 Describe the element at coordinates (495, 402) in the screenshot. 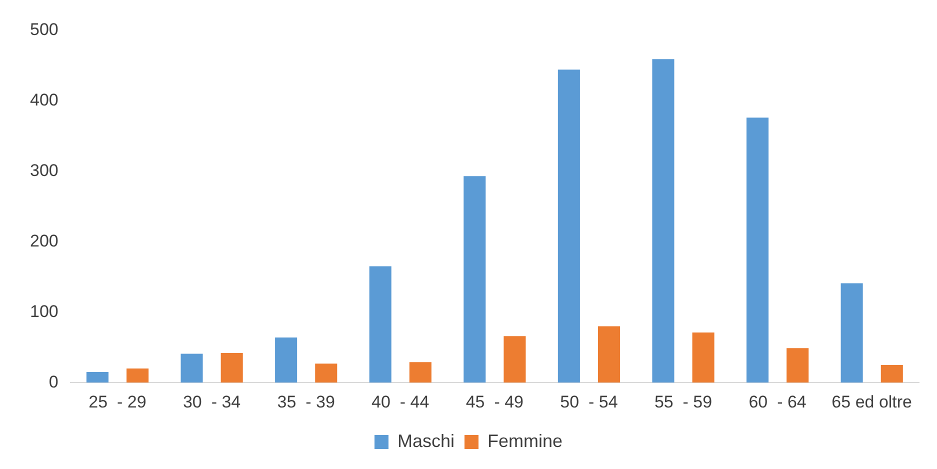

I see `x-tick-label: 45 - 49` at that location.